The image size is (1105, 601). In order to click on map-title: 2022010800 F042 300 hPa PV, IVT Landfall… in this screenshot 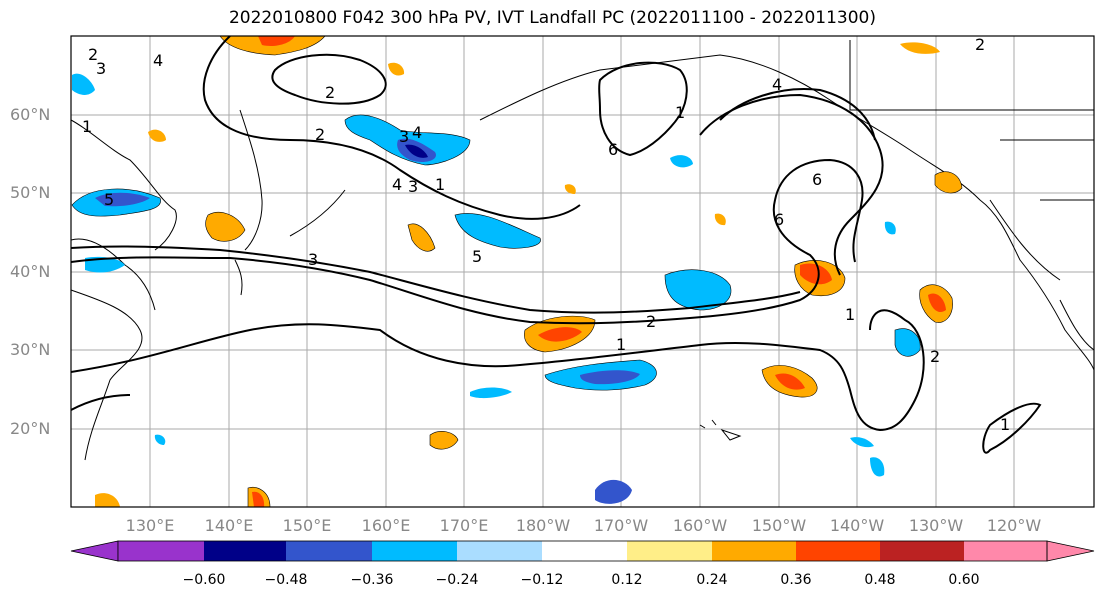, I will do `click(552, 18)`.